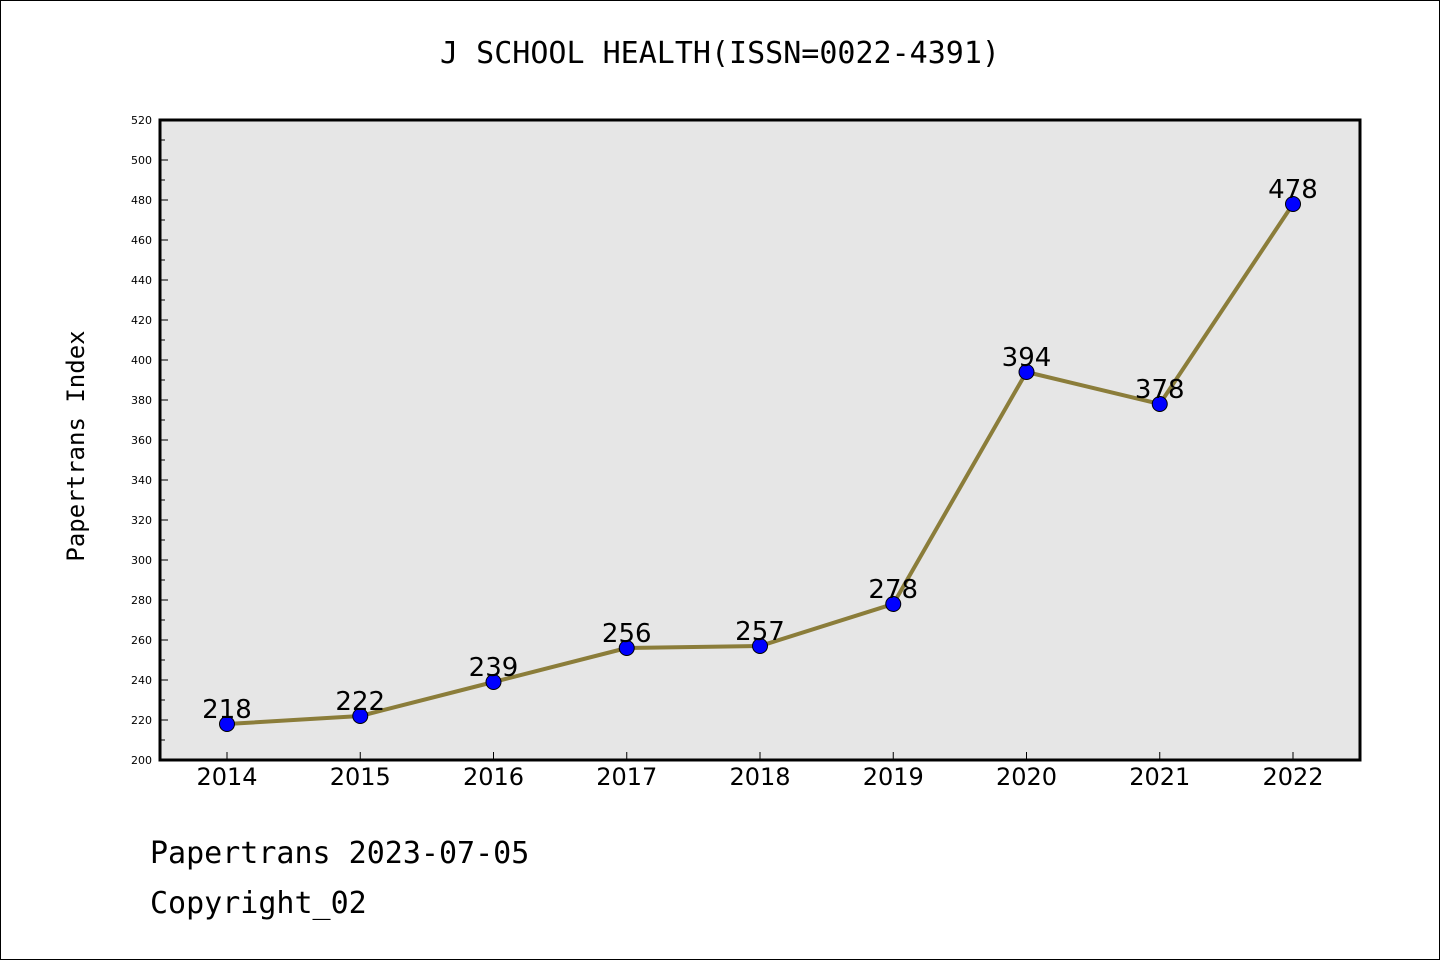  What do you see at coordinates (141, 160) in the screenshot?
I see `y-tick-label: 500` at bounding box center [141, 160].